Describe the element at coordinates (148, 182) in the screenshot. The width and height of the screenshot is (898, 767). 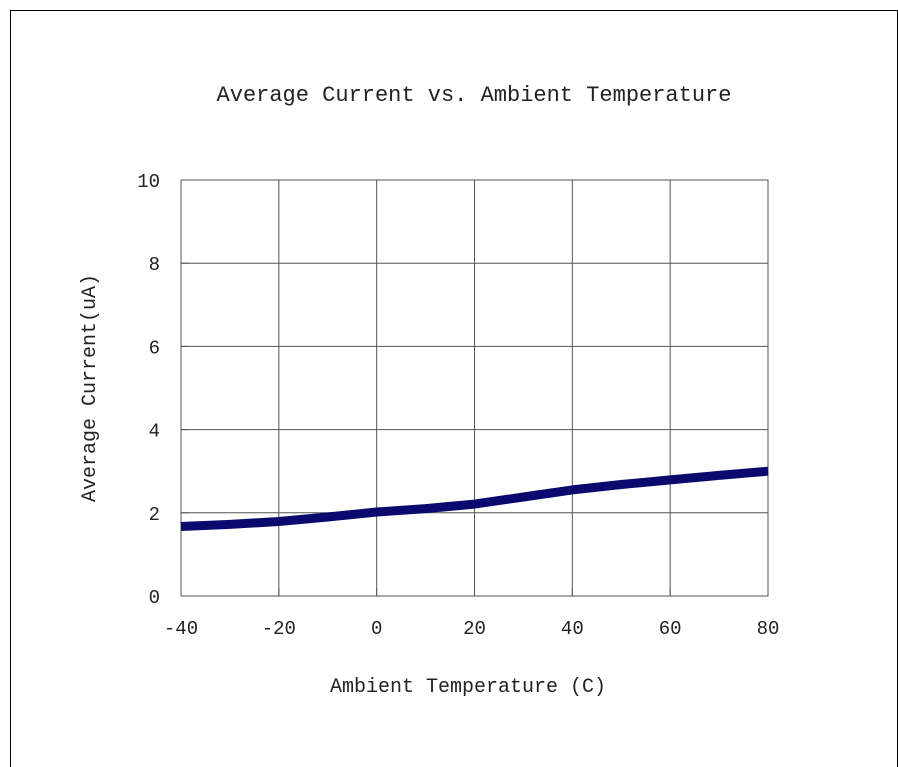
I see `y-tick-label: 10` at that location.